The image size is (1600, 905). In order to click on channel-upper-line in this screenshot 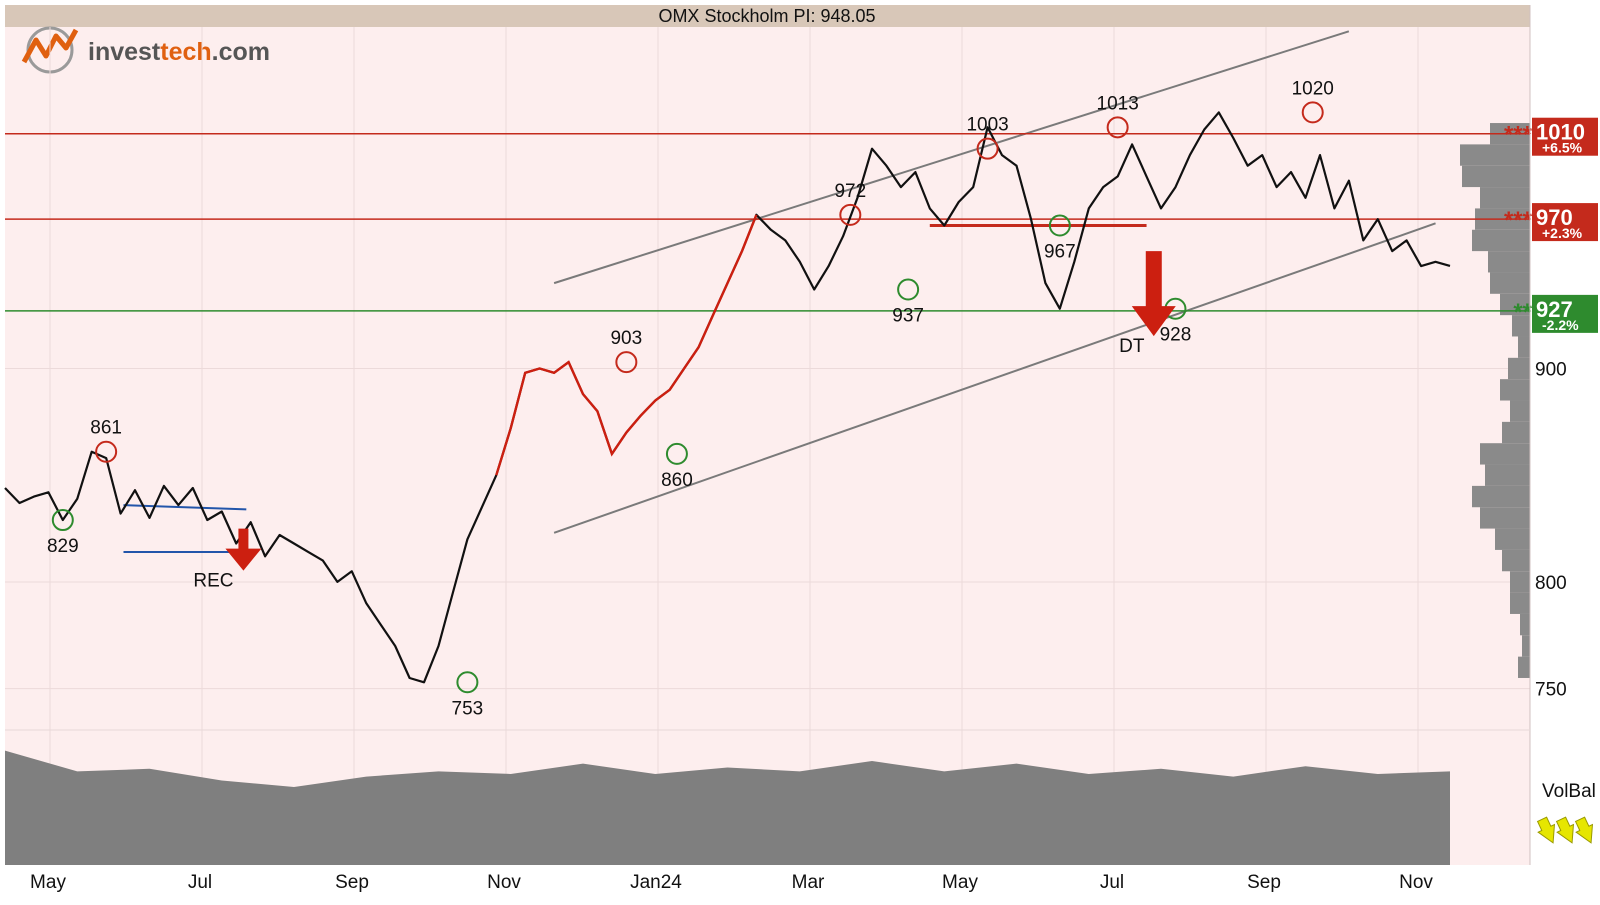, I will do `click(951, 157)`.